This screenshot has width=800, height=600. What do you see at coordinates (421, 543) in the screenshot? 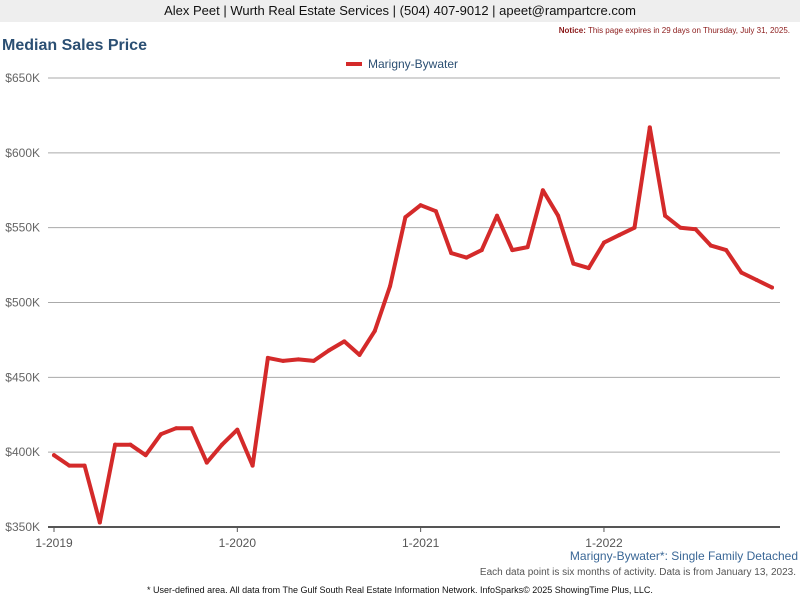
I see `x-tick-label: 1-2021` at bounding box center [421, 543].